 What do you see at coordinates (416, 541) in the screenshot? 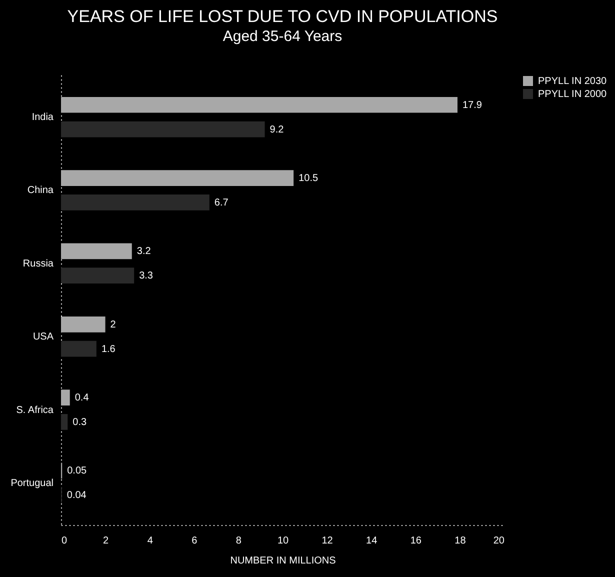
I see `x-tick-label: 16` at bounding box center [416, 541].